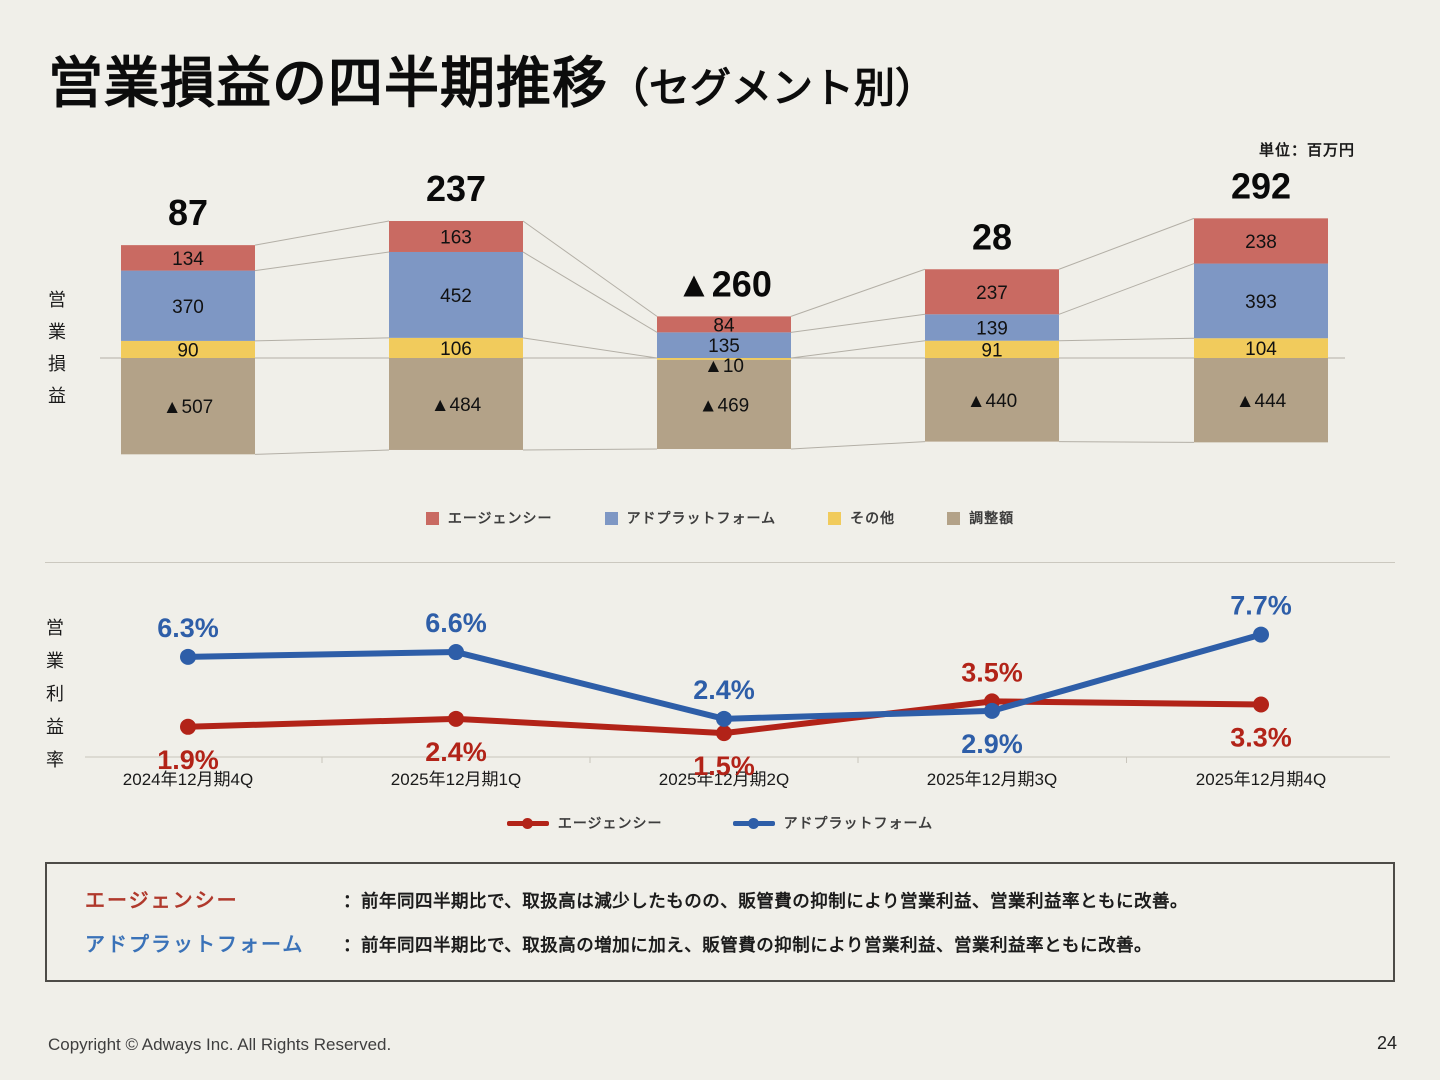  Describe the element at coordinates (992, 293) in the screenshot. I see `bar-value-label: 237` at that location.